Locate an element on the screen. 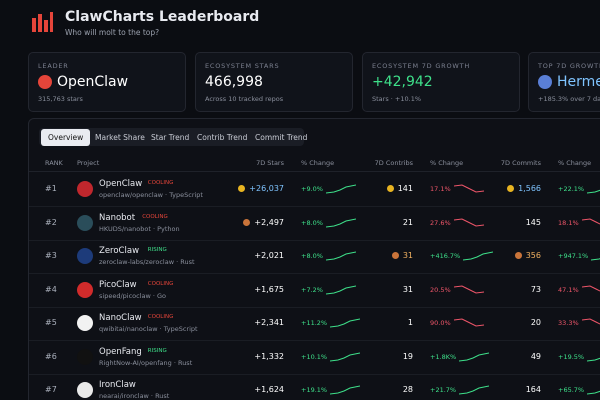 The height and width of the screenshot is (400, 600). rank: #4 is located at coordinates (51, 289).